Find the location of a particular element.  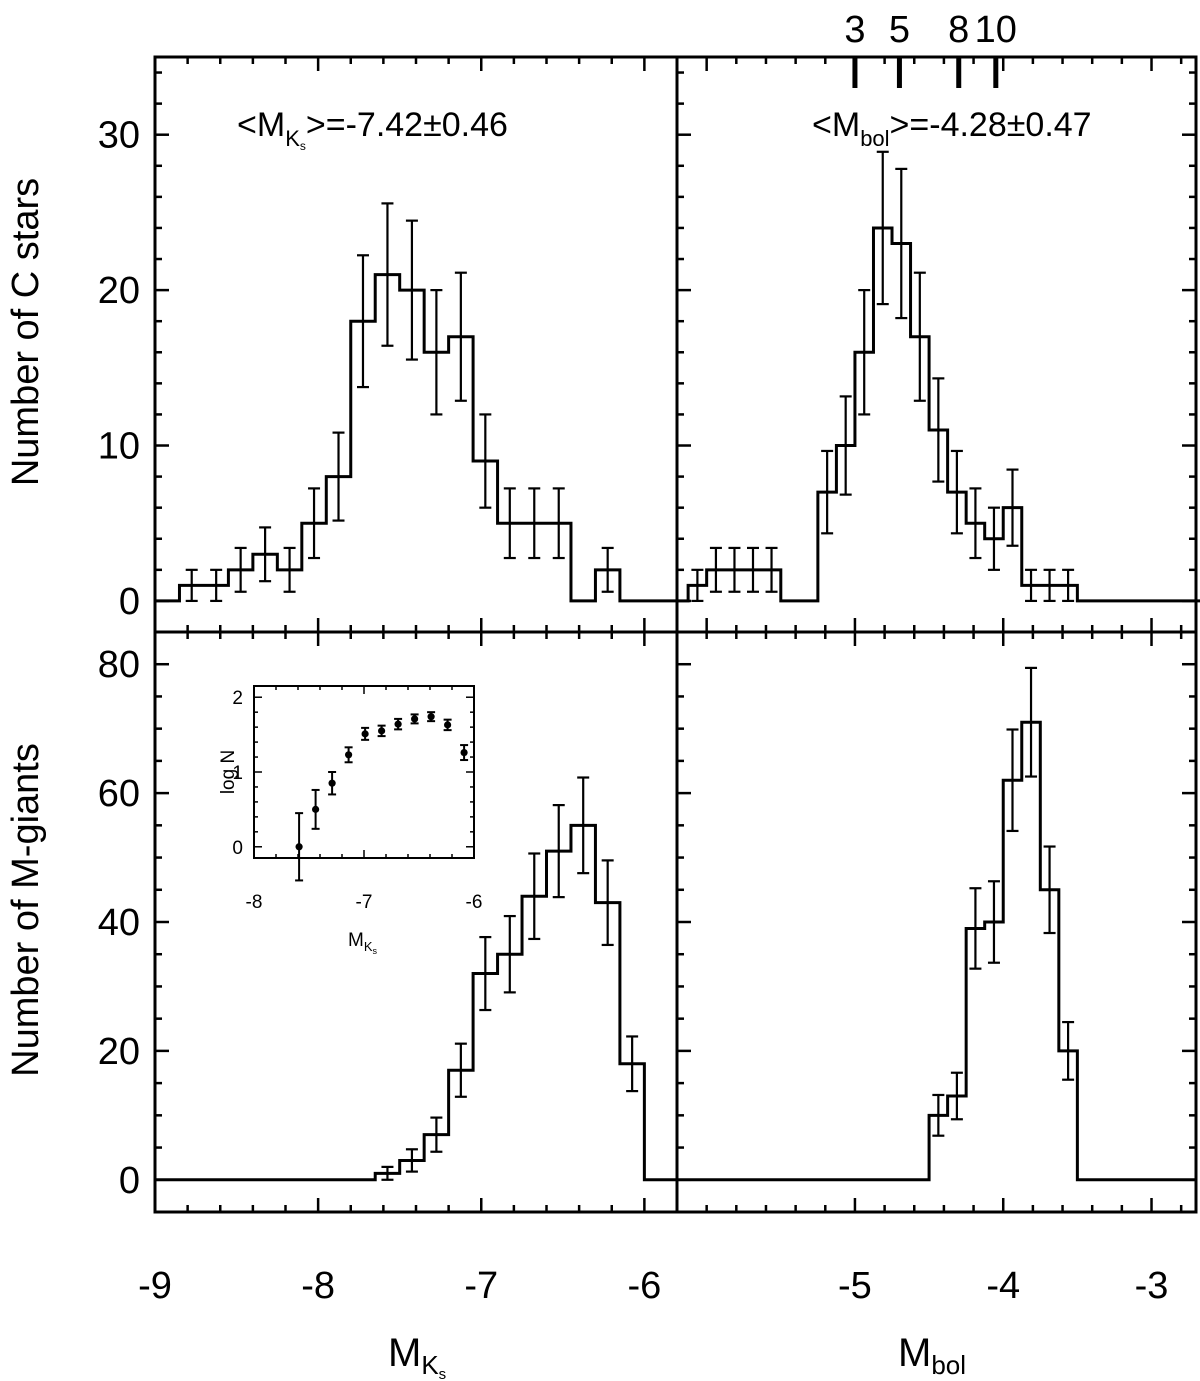

histogram-m-giants-mks is located at coordinates (416, 1002).